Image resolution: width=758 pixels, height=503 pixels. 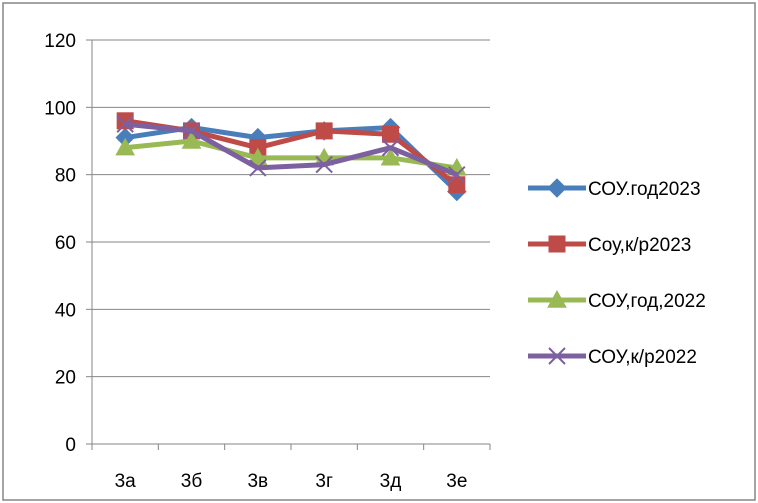 I want to click on y-tick-label: 100, so click(x=60, y=108).